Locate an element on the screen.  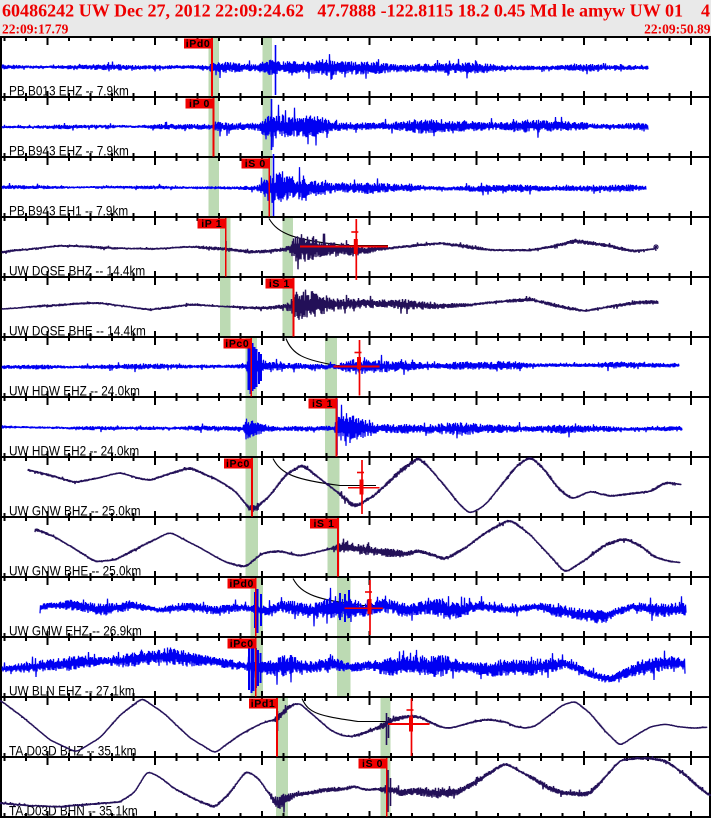
svg-text: UW GNW BHZ -- 25.0km is located at coordinates (75, 511).